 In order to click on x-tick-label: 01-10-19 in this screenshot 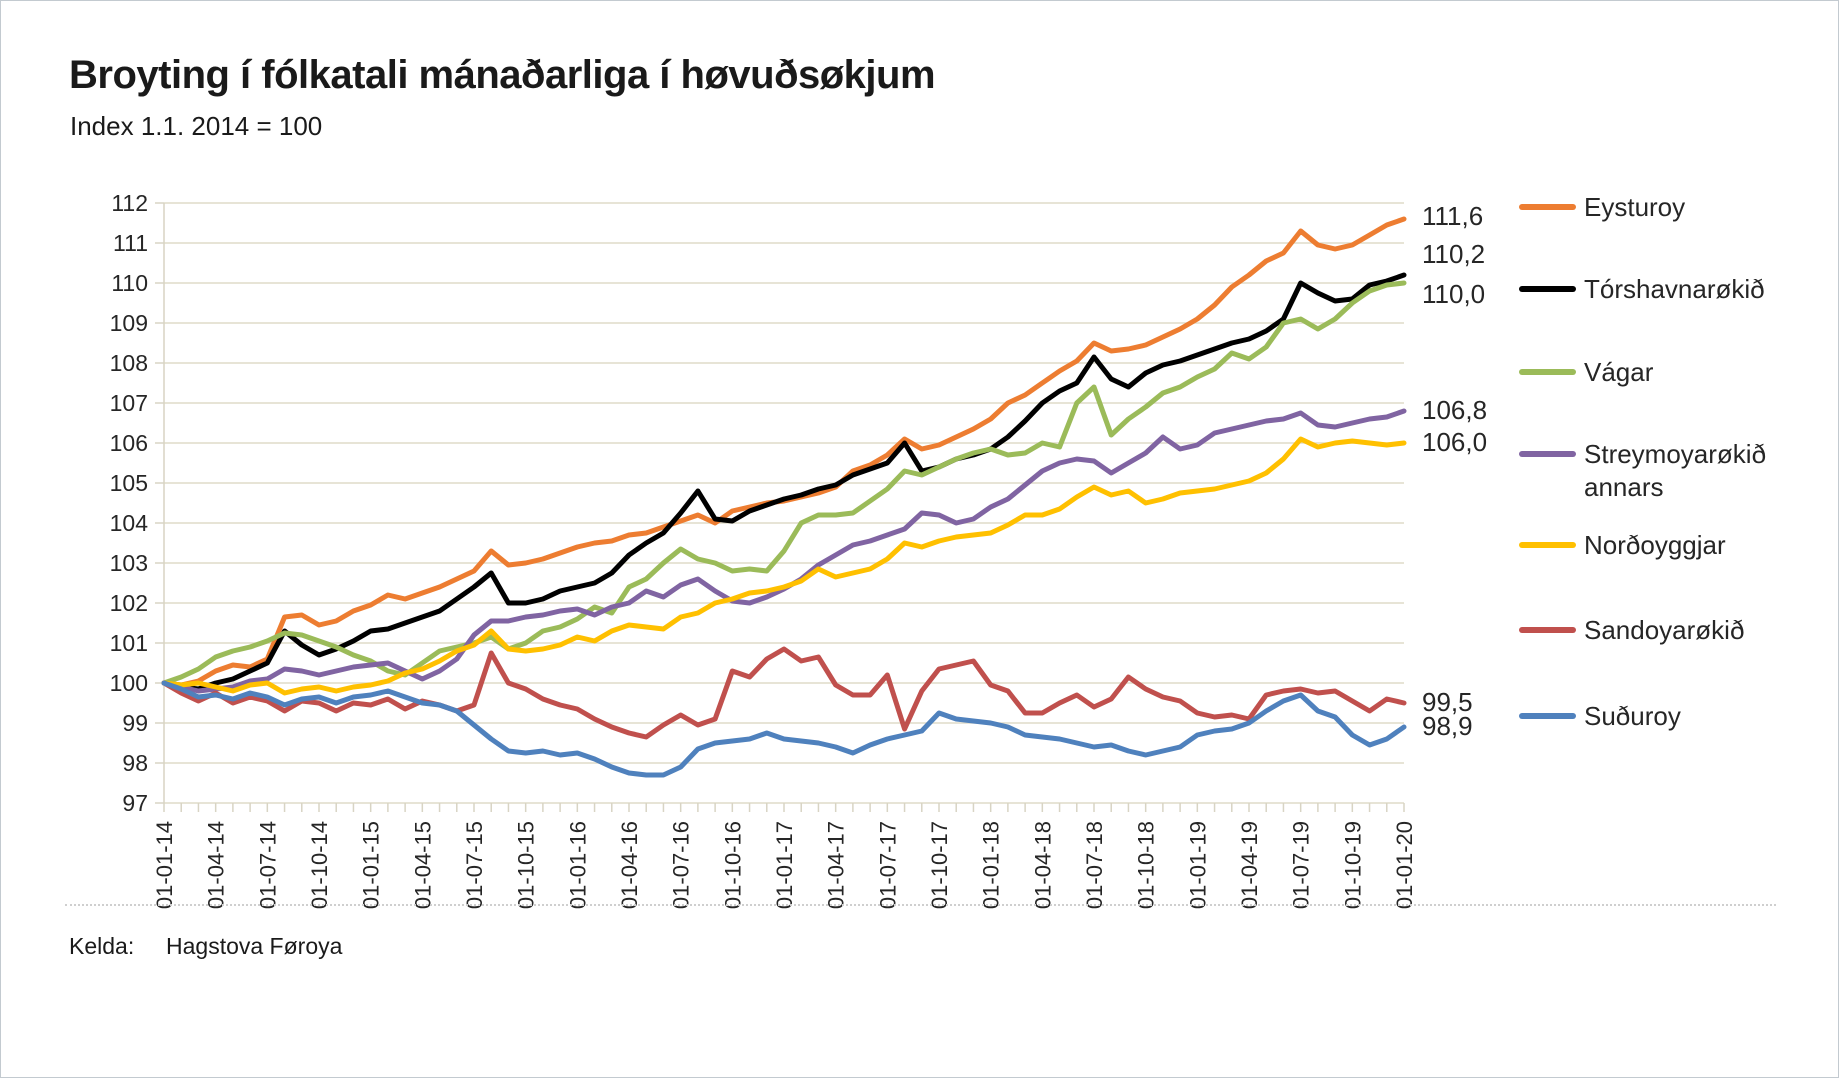, I will do `click(1352, 865)`.